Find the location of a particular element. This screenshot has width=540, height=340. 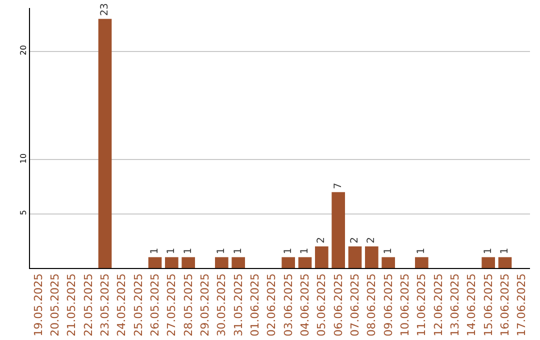

data-label: 7 is located at coordinates (338, 186).